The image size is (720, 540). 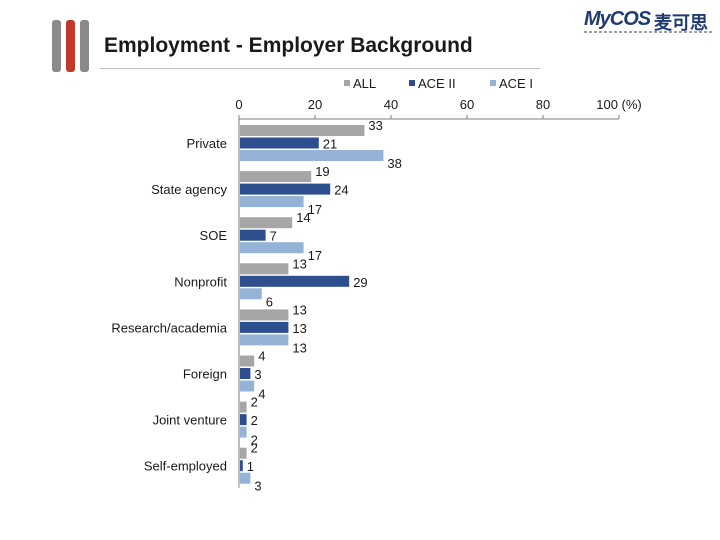 What do you see at coordinates (330, 144) in the screenshot?
I see `data-label: 21` at bounding box center [330, 144].